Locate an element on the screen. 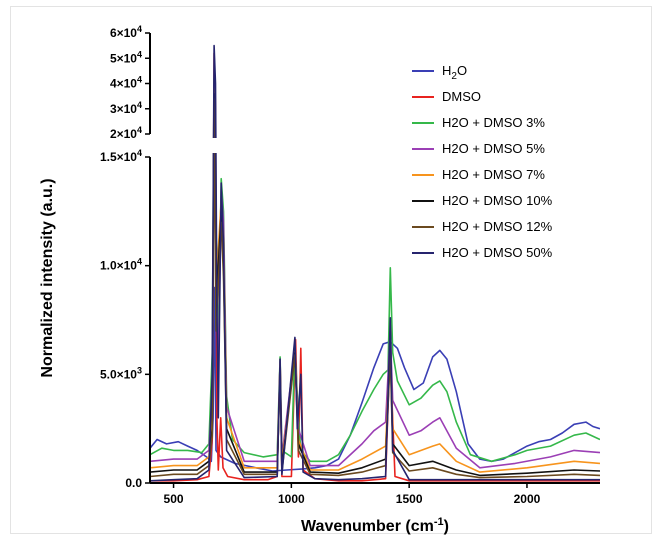 The height and width of the screenshot is (540, 662). y-upper-tick-label-4: 5×10⁴ is located at coordinates (126, 57).